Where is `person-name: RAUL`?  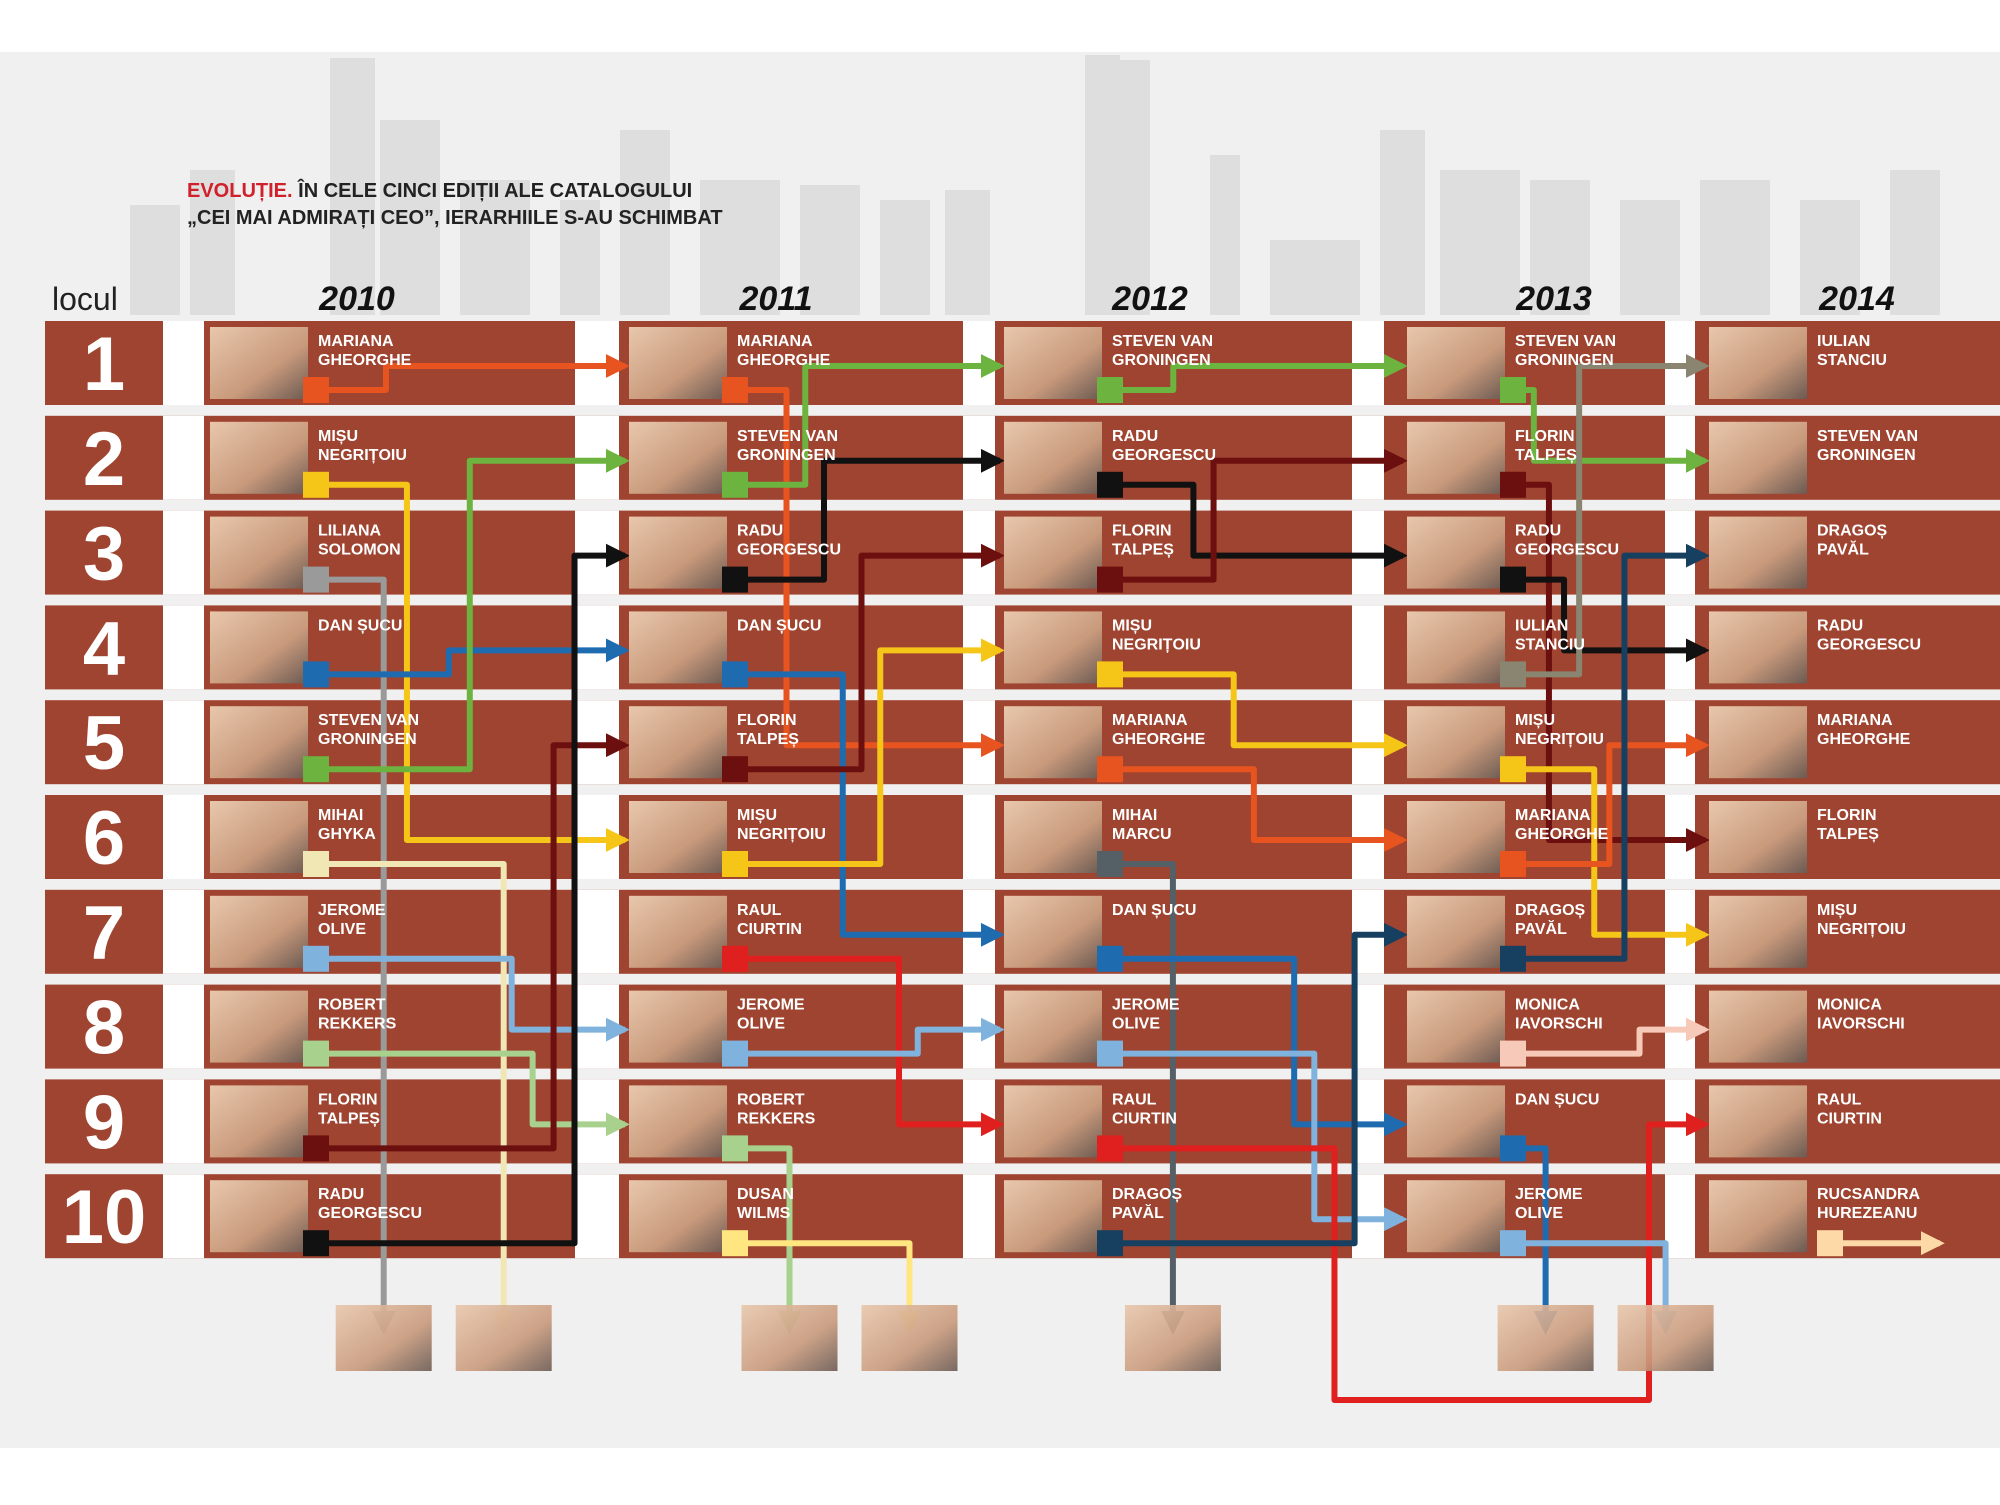
person-name: RAUL is located at coordinates (1839, 1099).